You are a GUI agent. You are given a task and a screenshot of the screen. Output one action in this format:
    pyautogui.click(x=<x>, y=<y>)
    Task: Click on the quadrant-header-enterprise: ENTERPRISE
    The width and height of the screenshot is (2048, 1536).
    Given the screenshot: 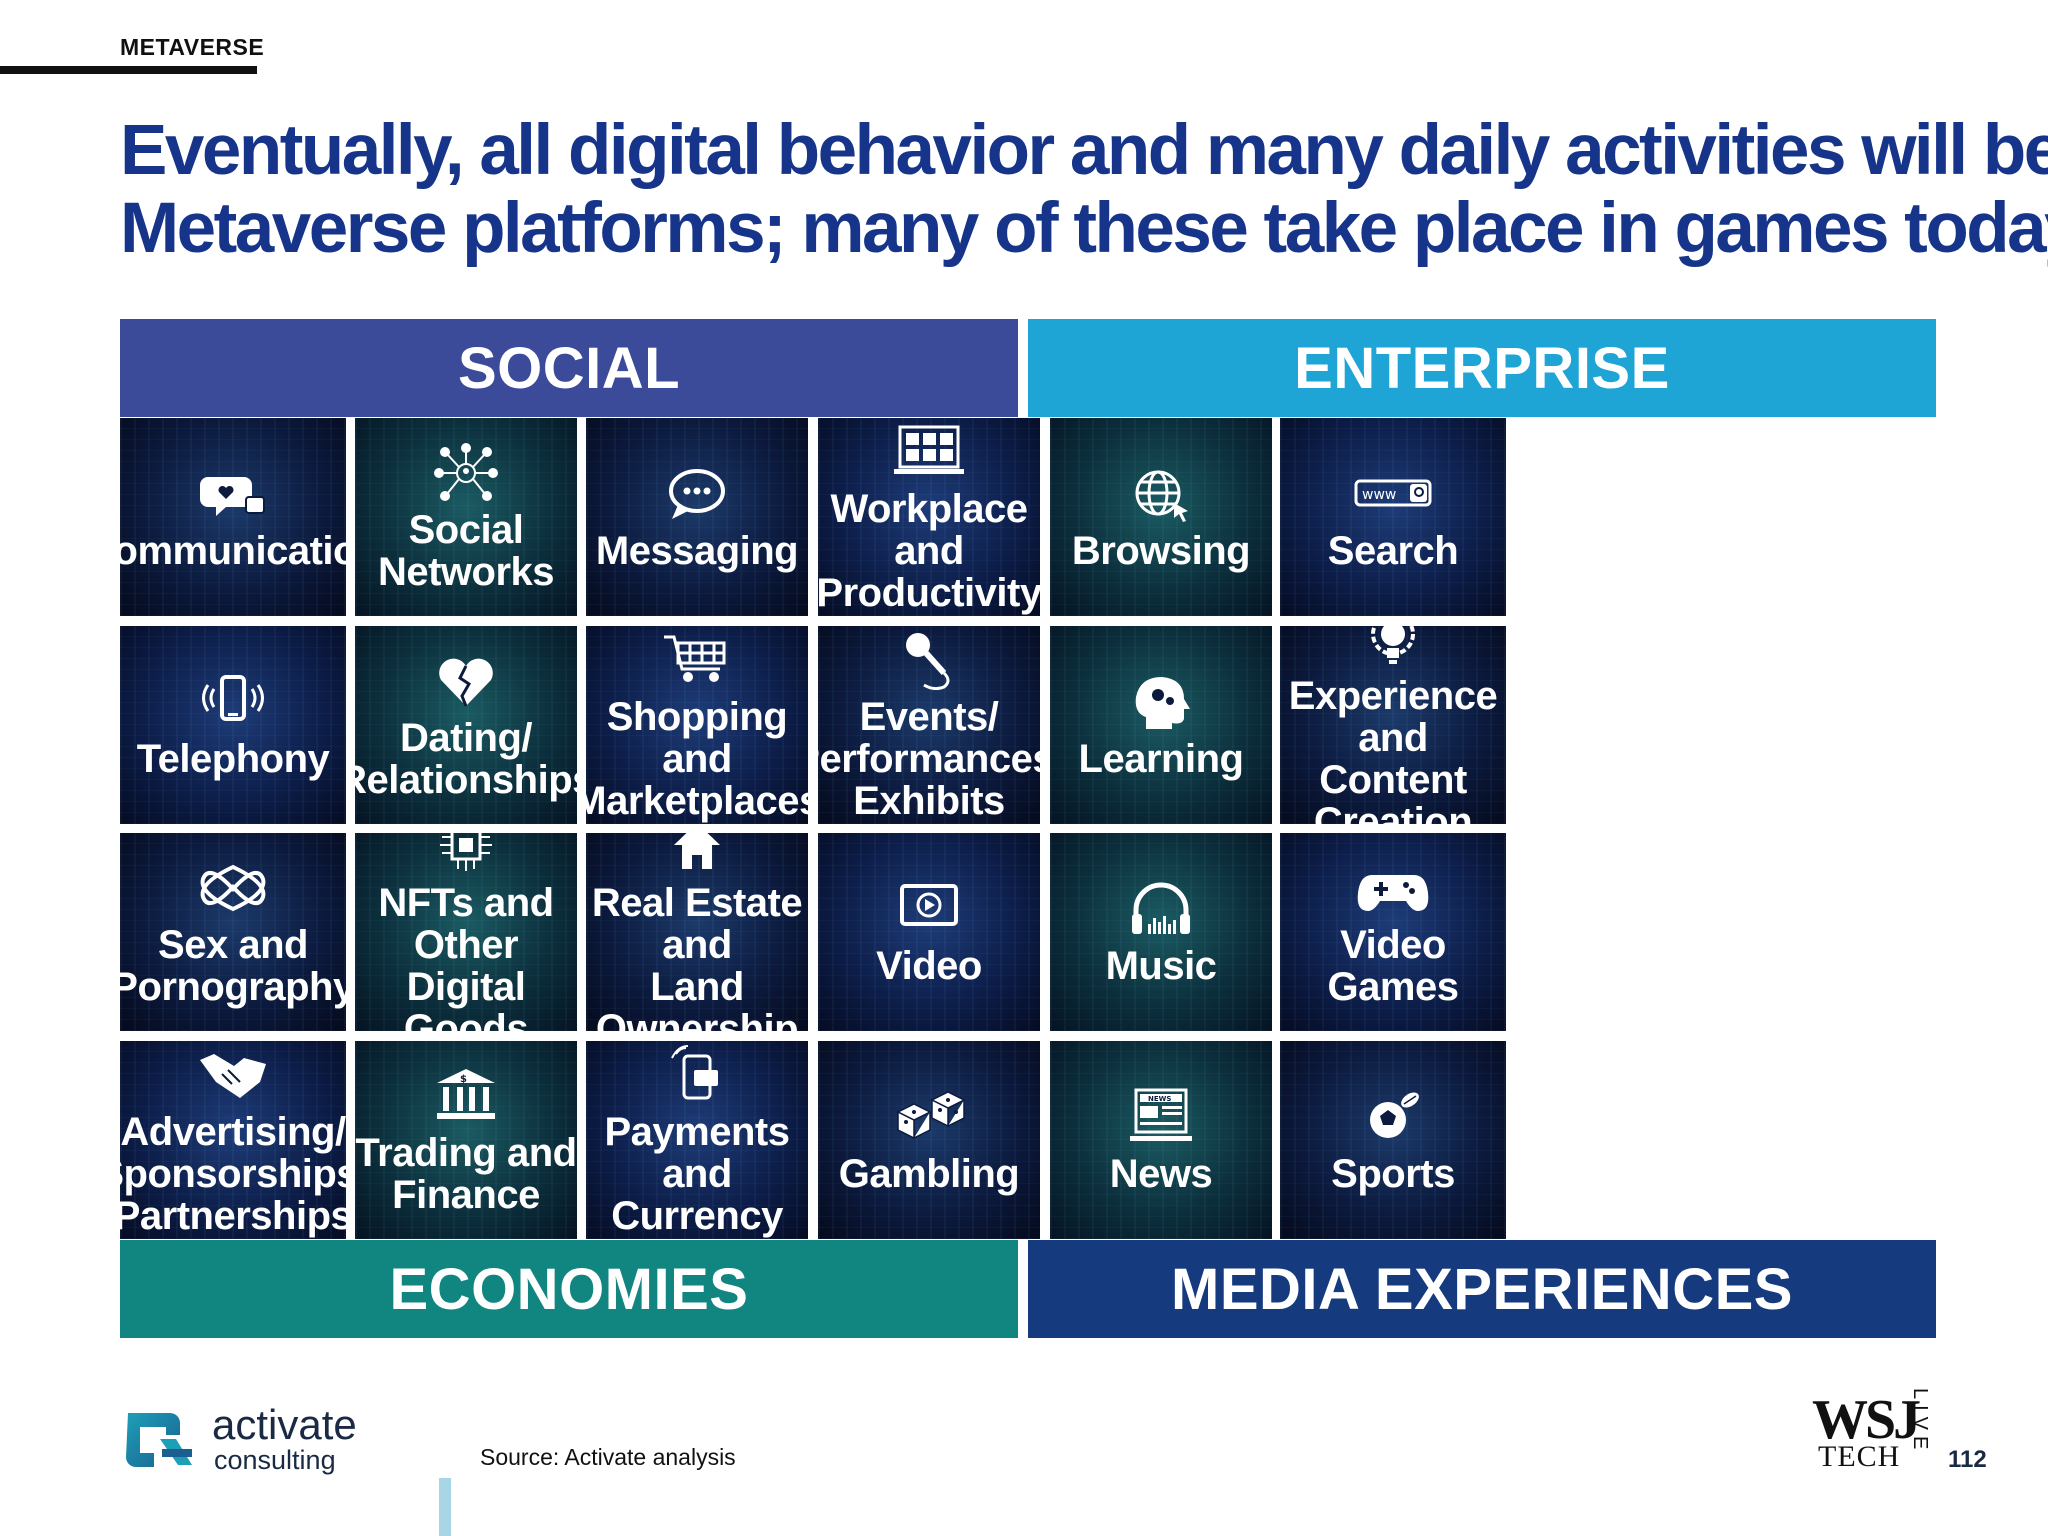 What is the action you would take?
    pyautogui.click(x=1482, y=368)
    